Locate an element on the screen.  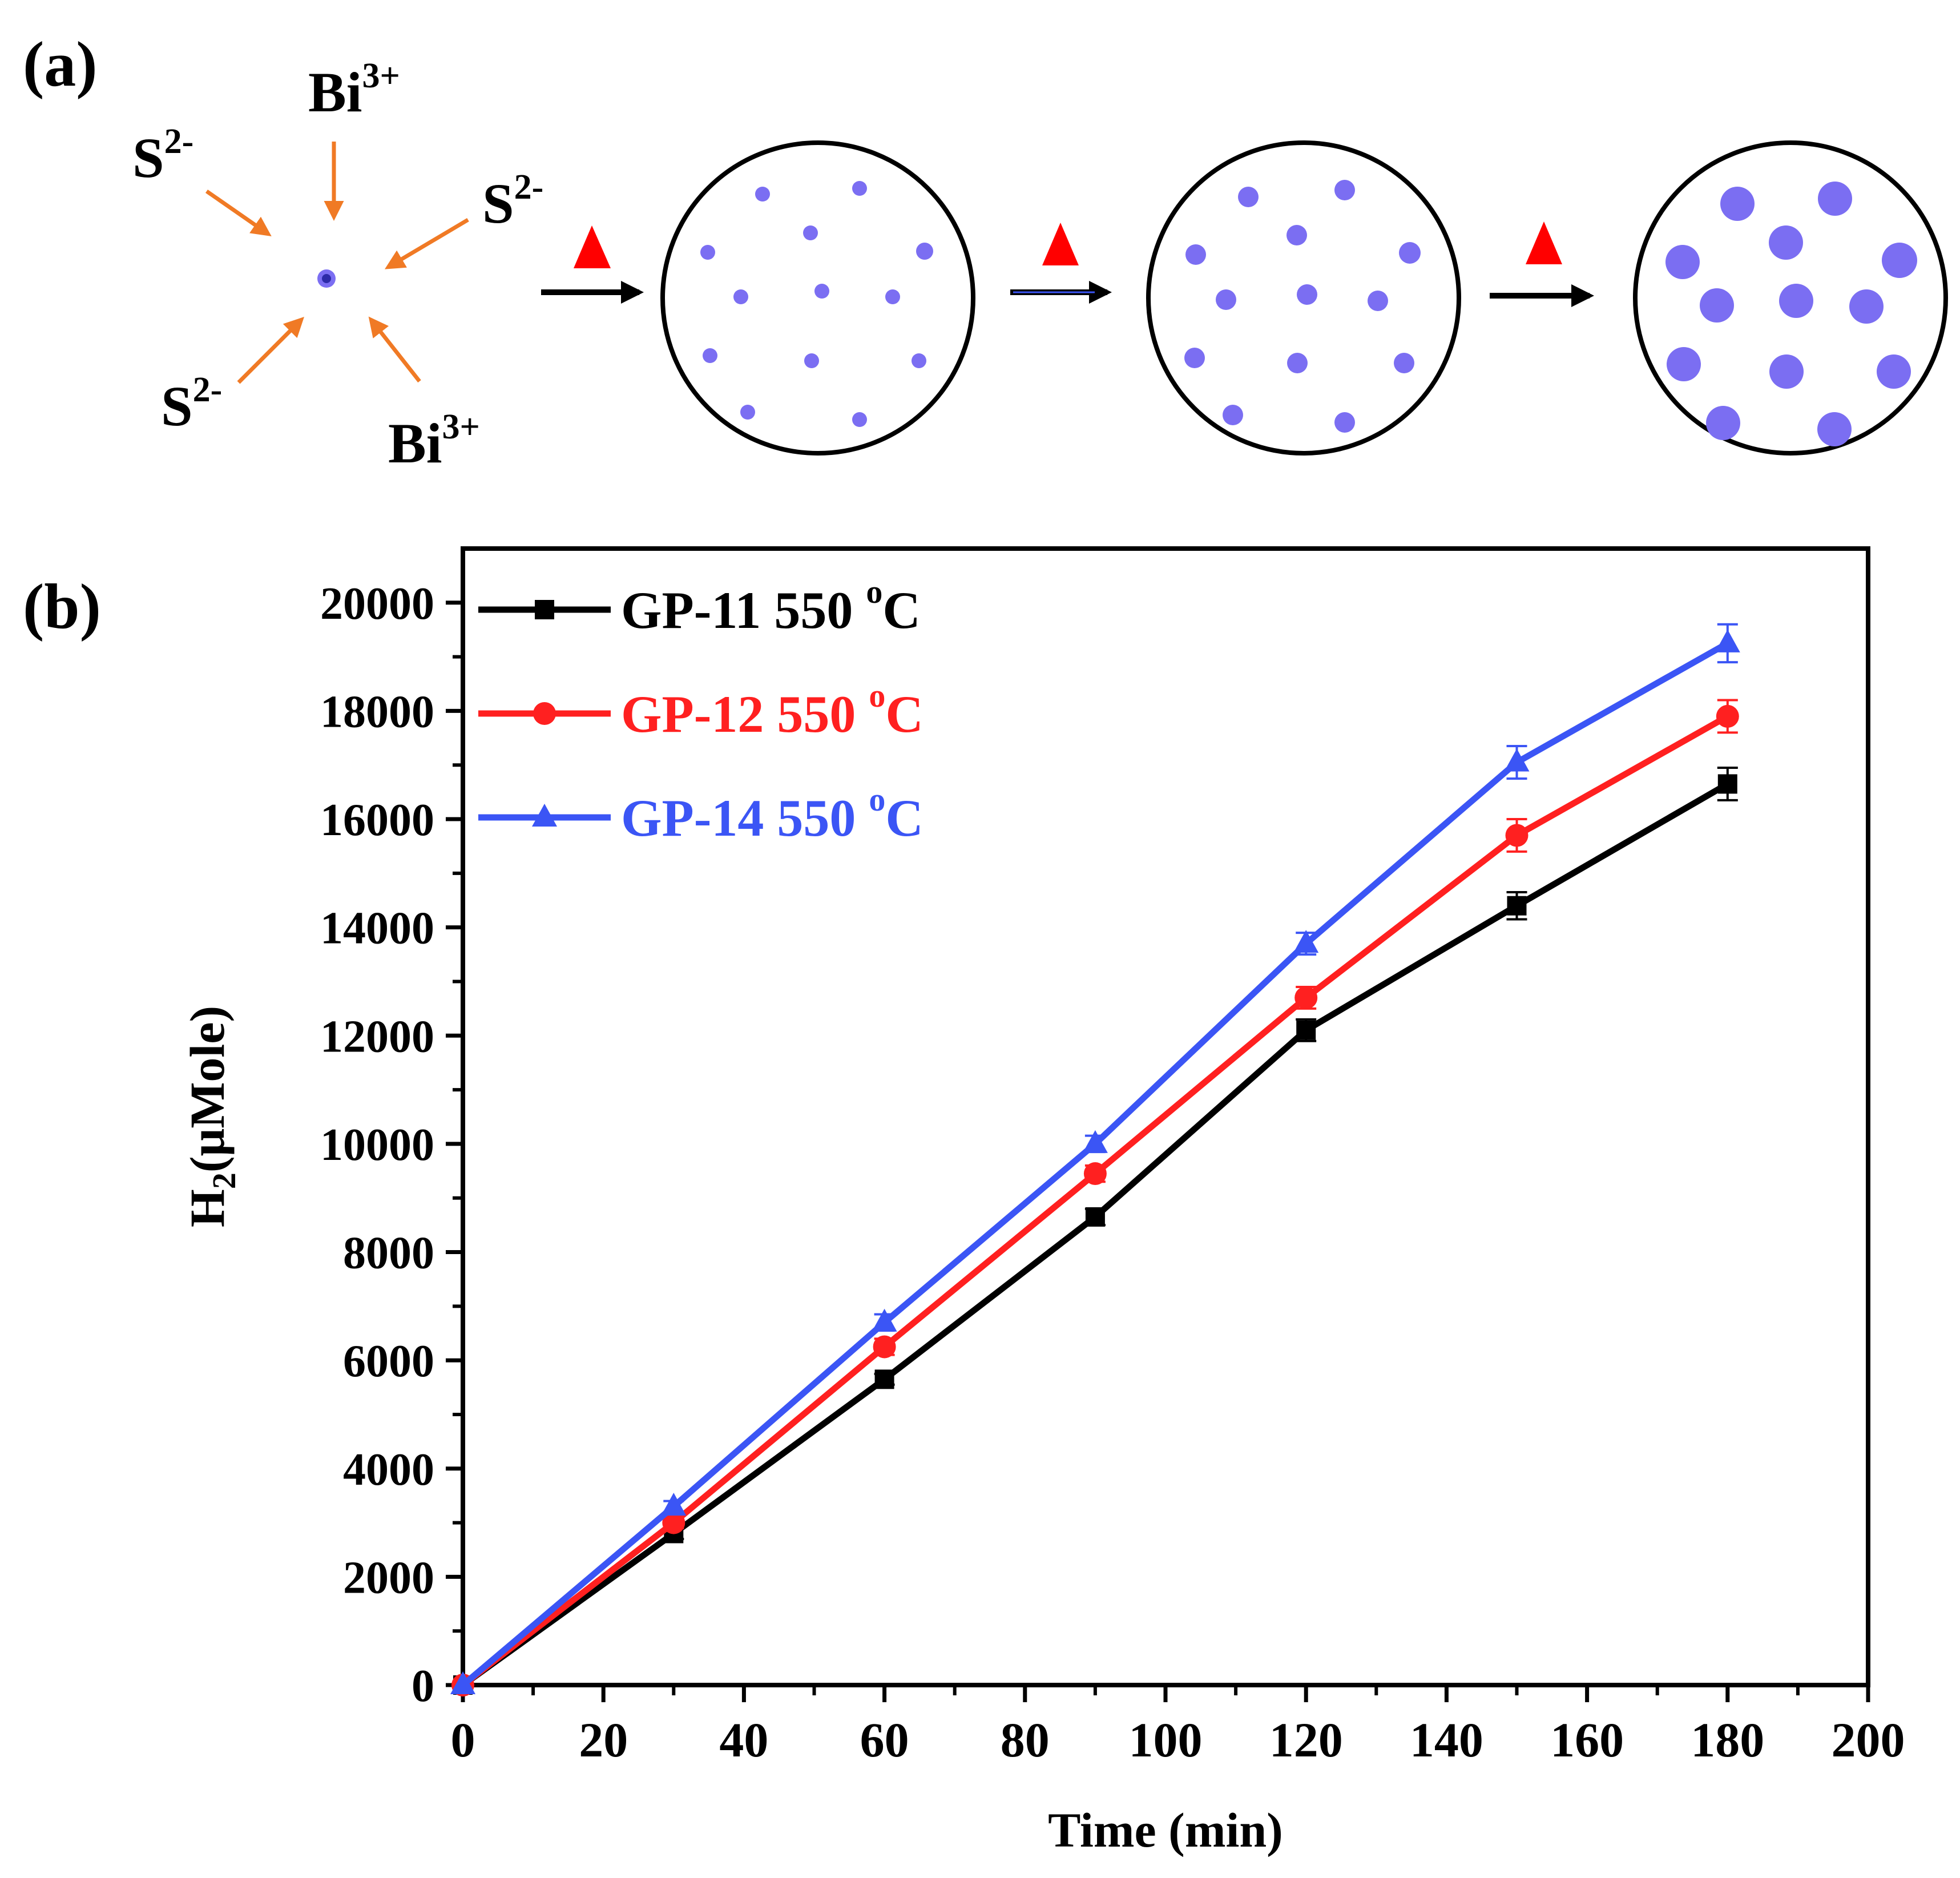
y-axis-label-main: H is located at coordinates (208, 1208).